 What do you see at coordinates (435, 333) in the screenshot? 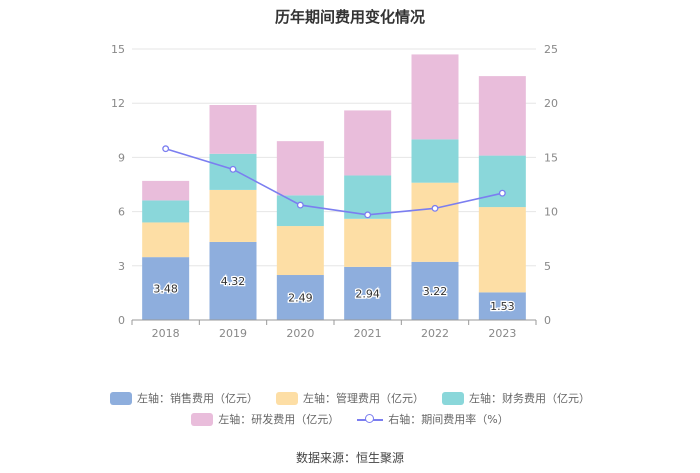
I see `x-tick-label: 2022` at bounding box center [435, 333].